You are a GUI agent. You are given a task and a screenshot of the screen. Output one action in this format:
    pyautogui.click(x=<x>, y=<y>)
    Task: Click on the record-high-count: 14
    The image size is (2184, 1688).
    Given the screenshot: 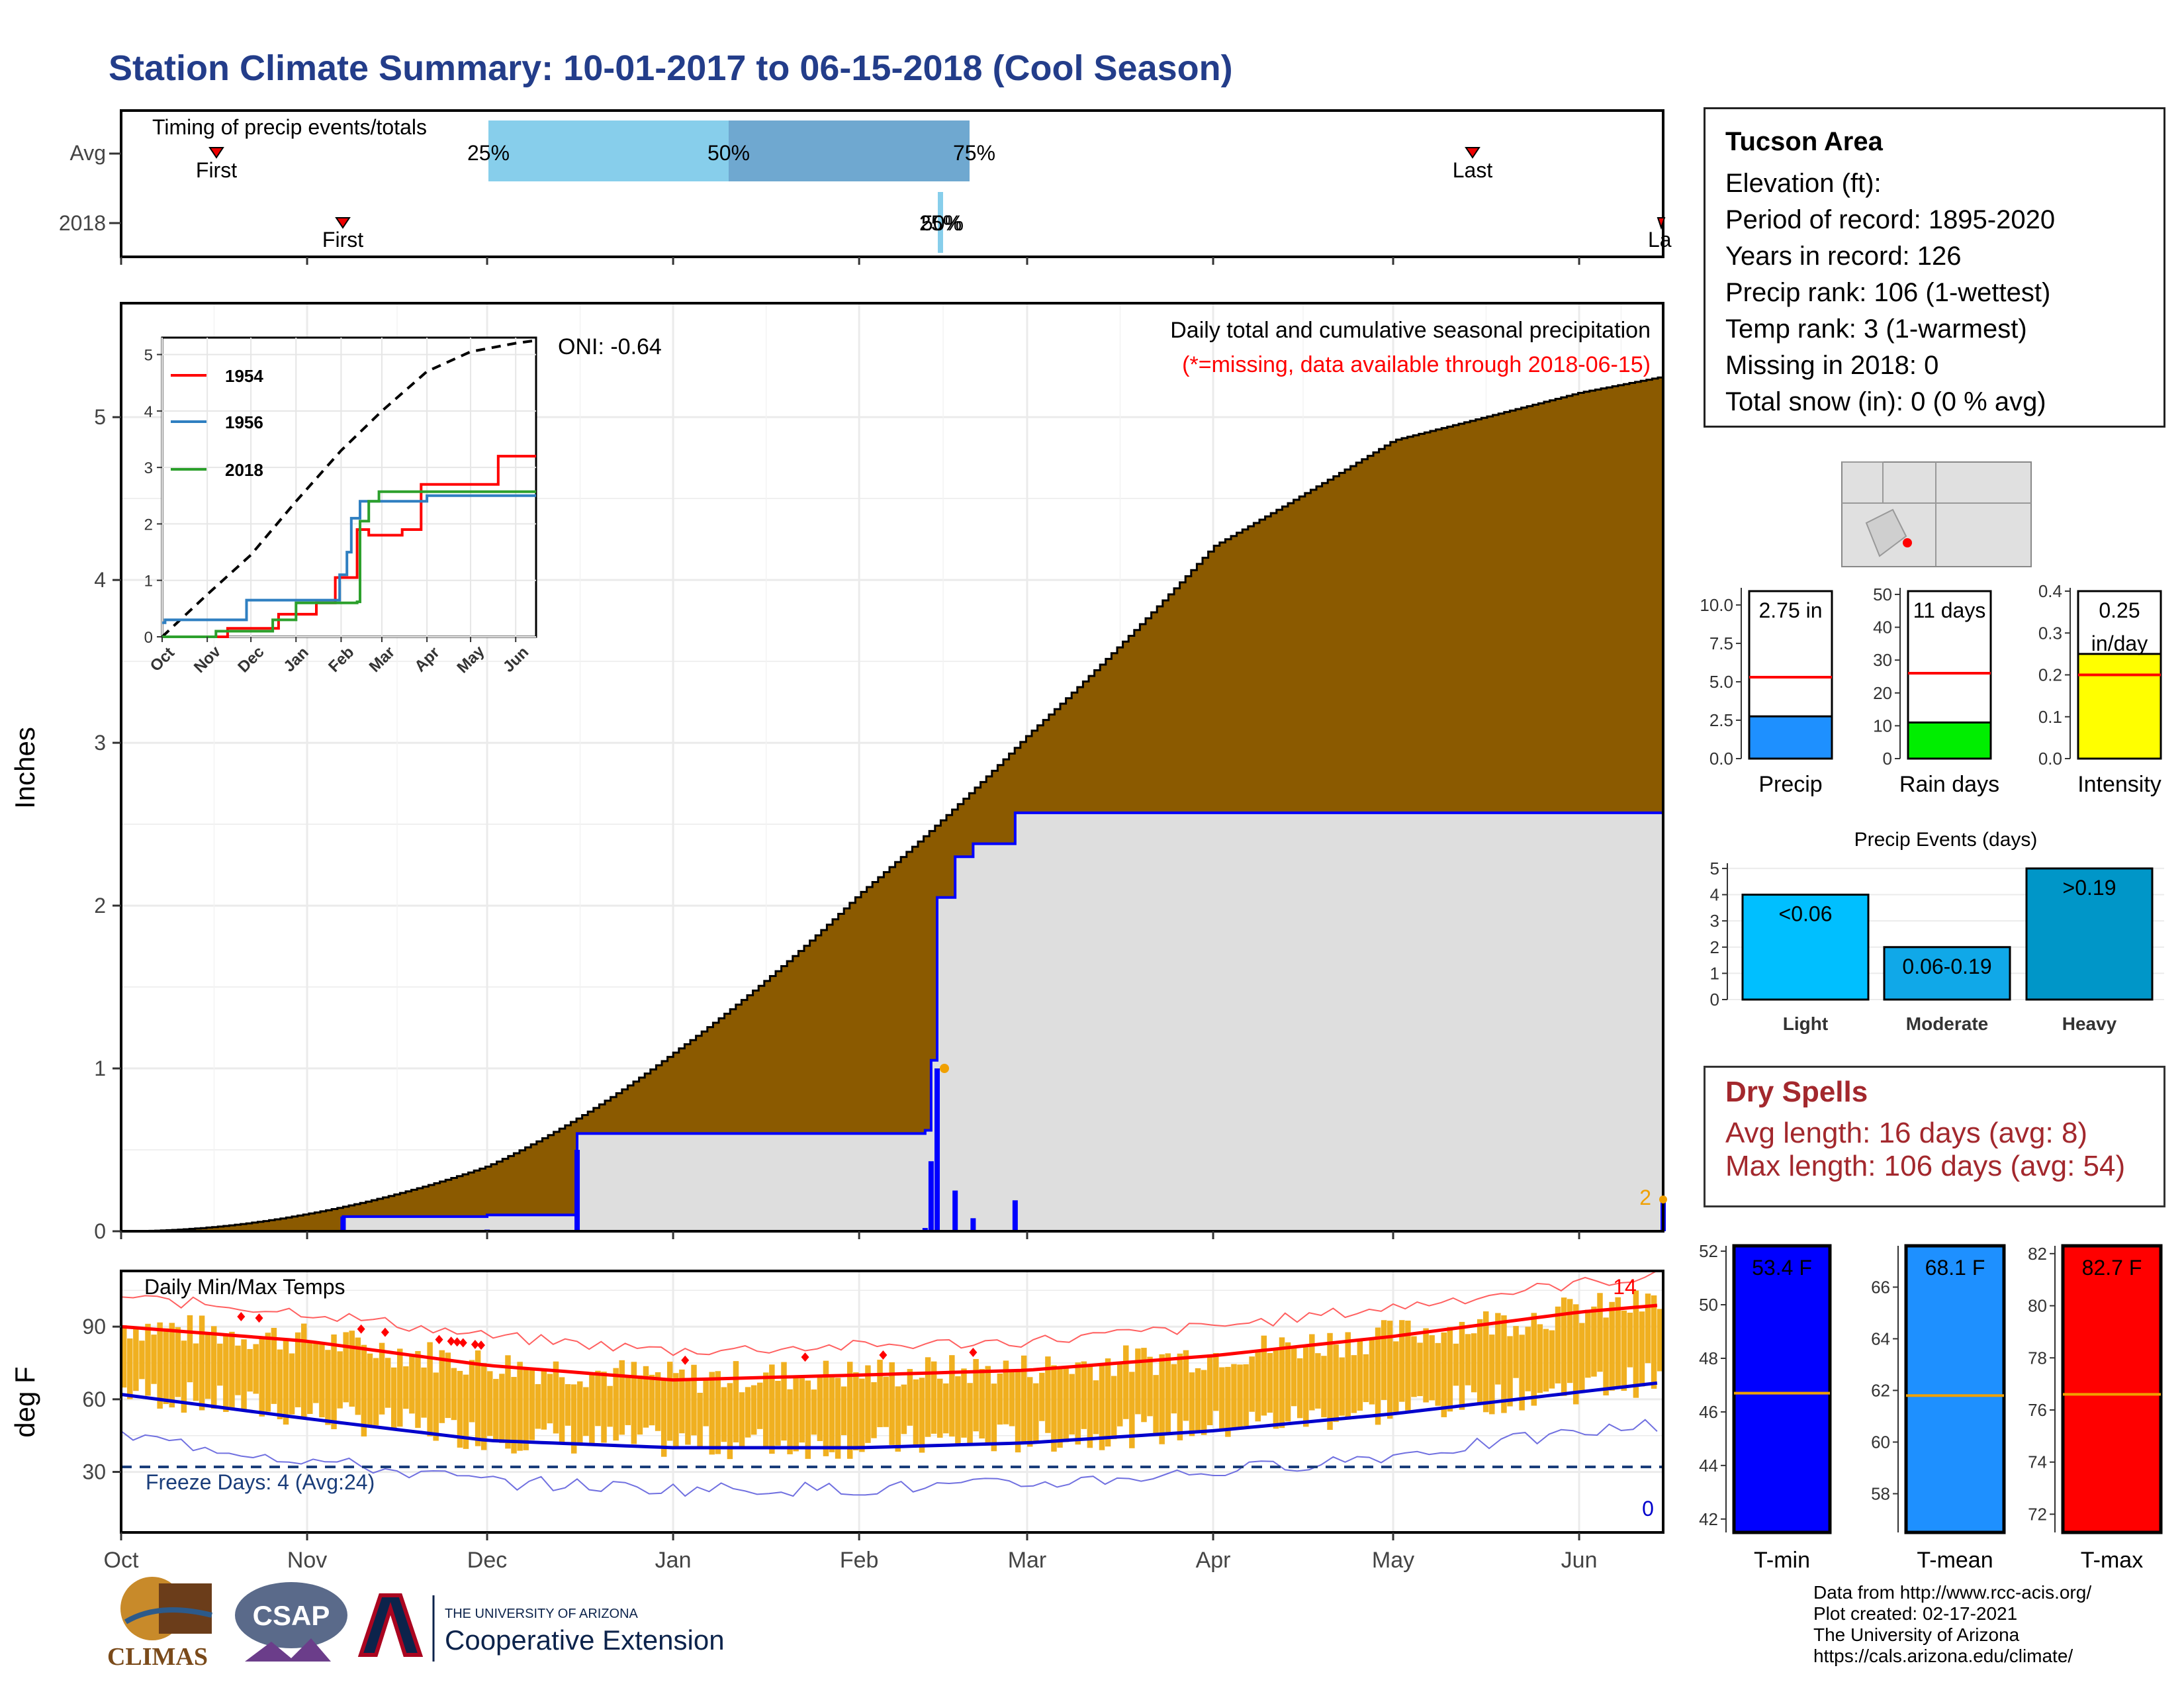 What is the action you would take?
    pyautogui.click(x=1625, y=1287)
    